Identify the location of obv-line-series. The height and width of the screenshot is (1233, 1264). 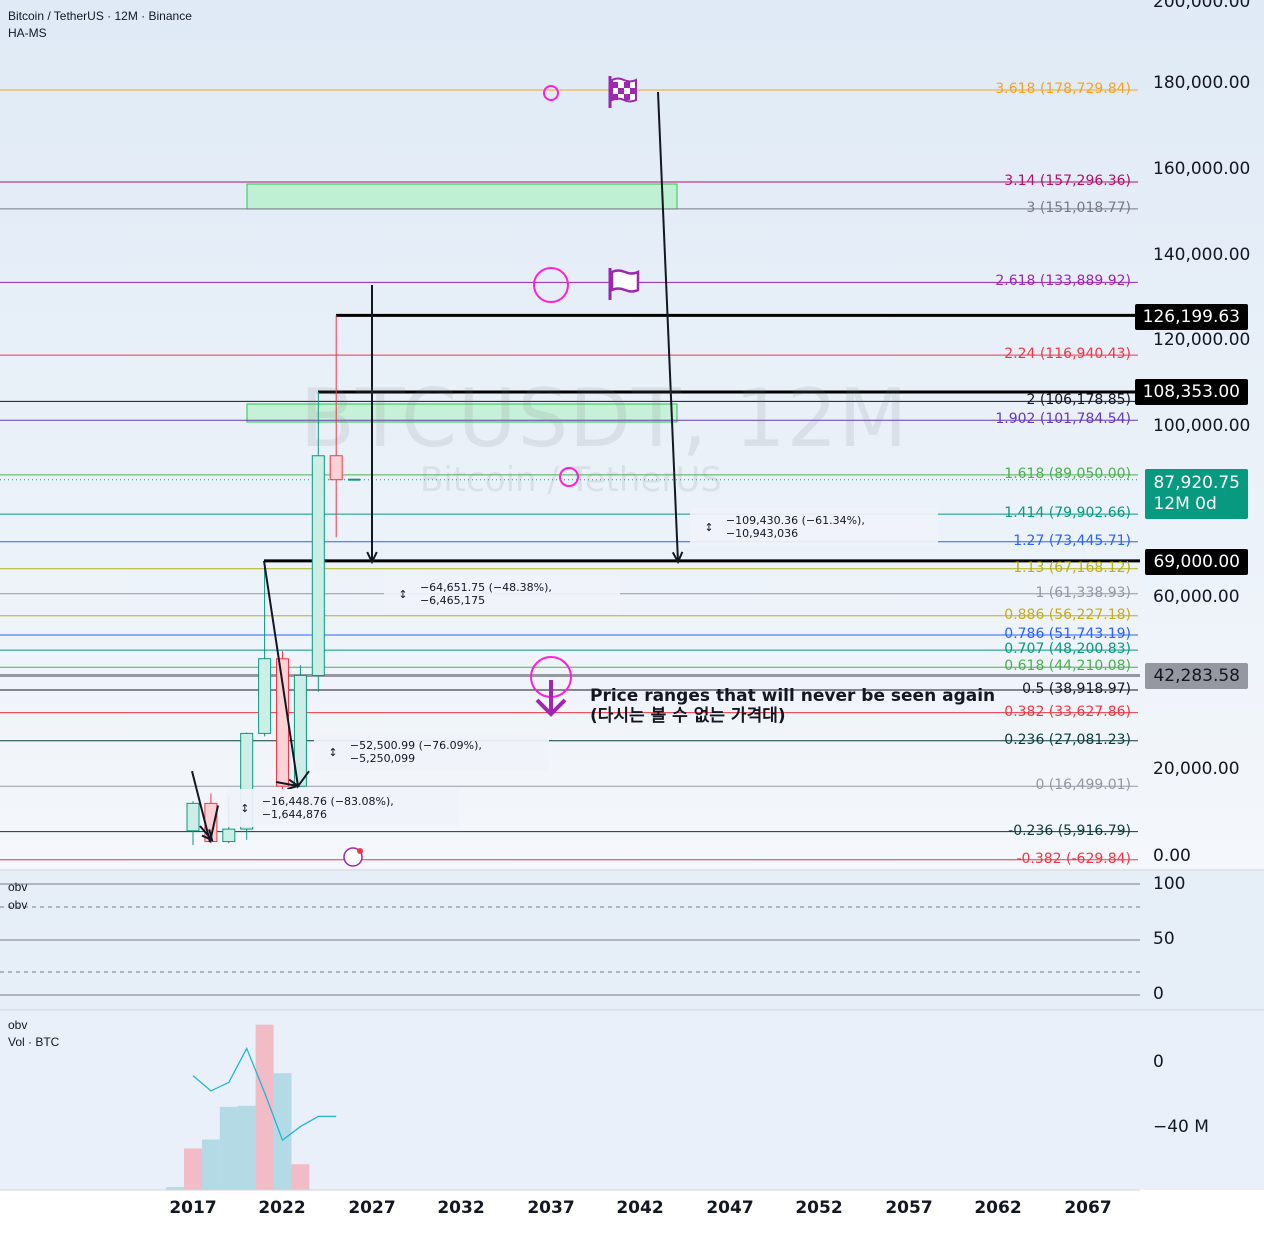
(264, 1094).